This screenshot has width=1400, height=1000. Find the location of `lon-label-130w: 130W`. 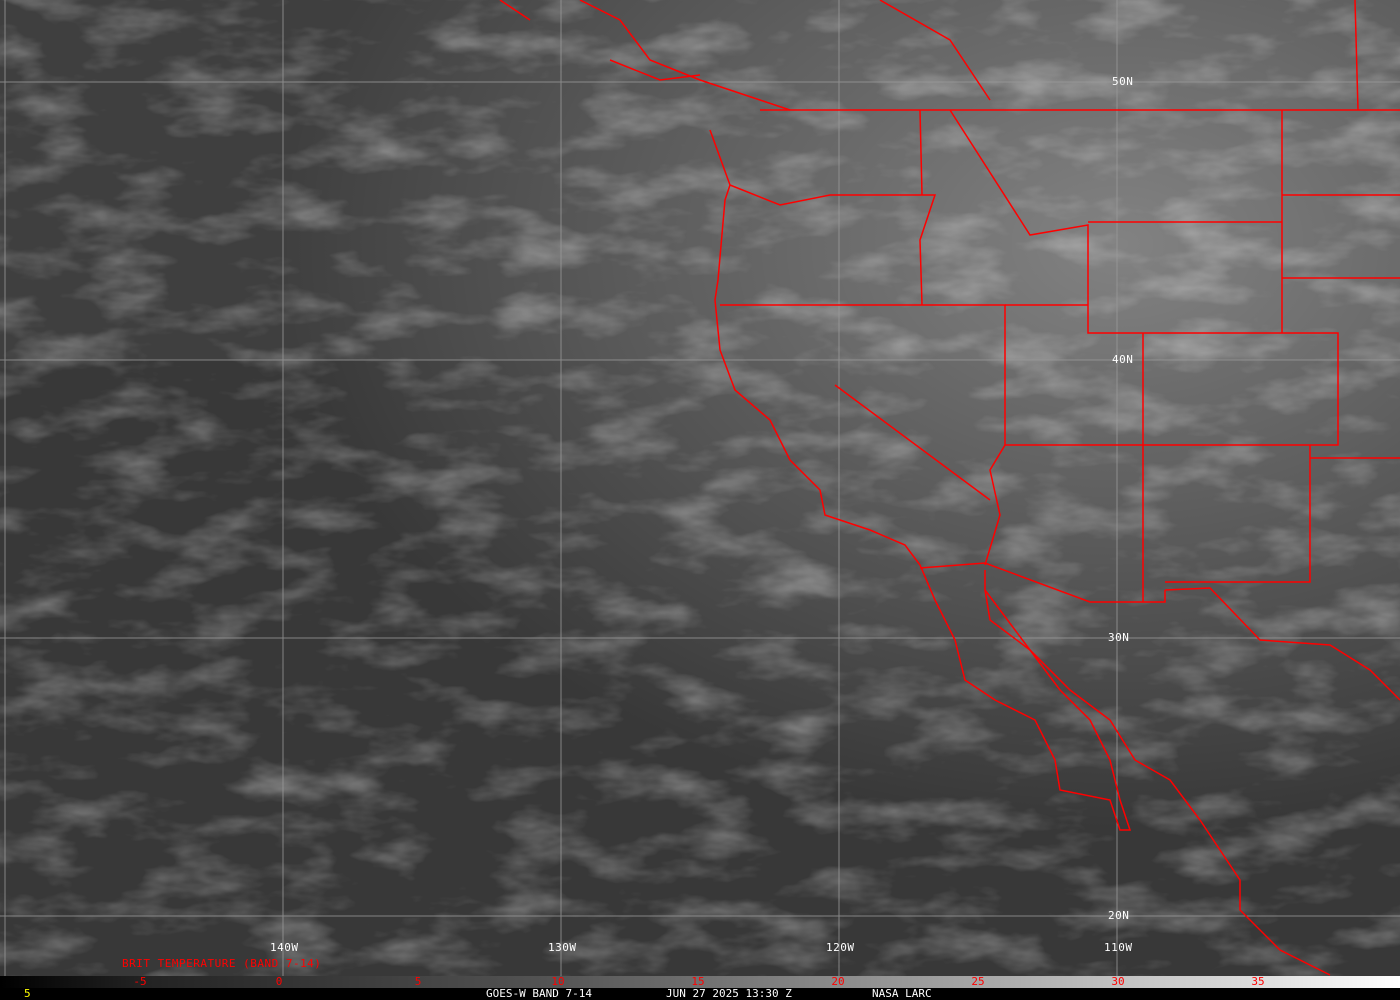

lon-label-130w: 130W is located at coordinates (562, 947).